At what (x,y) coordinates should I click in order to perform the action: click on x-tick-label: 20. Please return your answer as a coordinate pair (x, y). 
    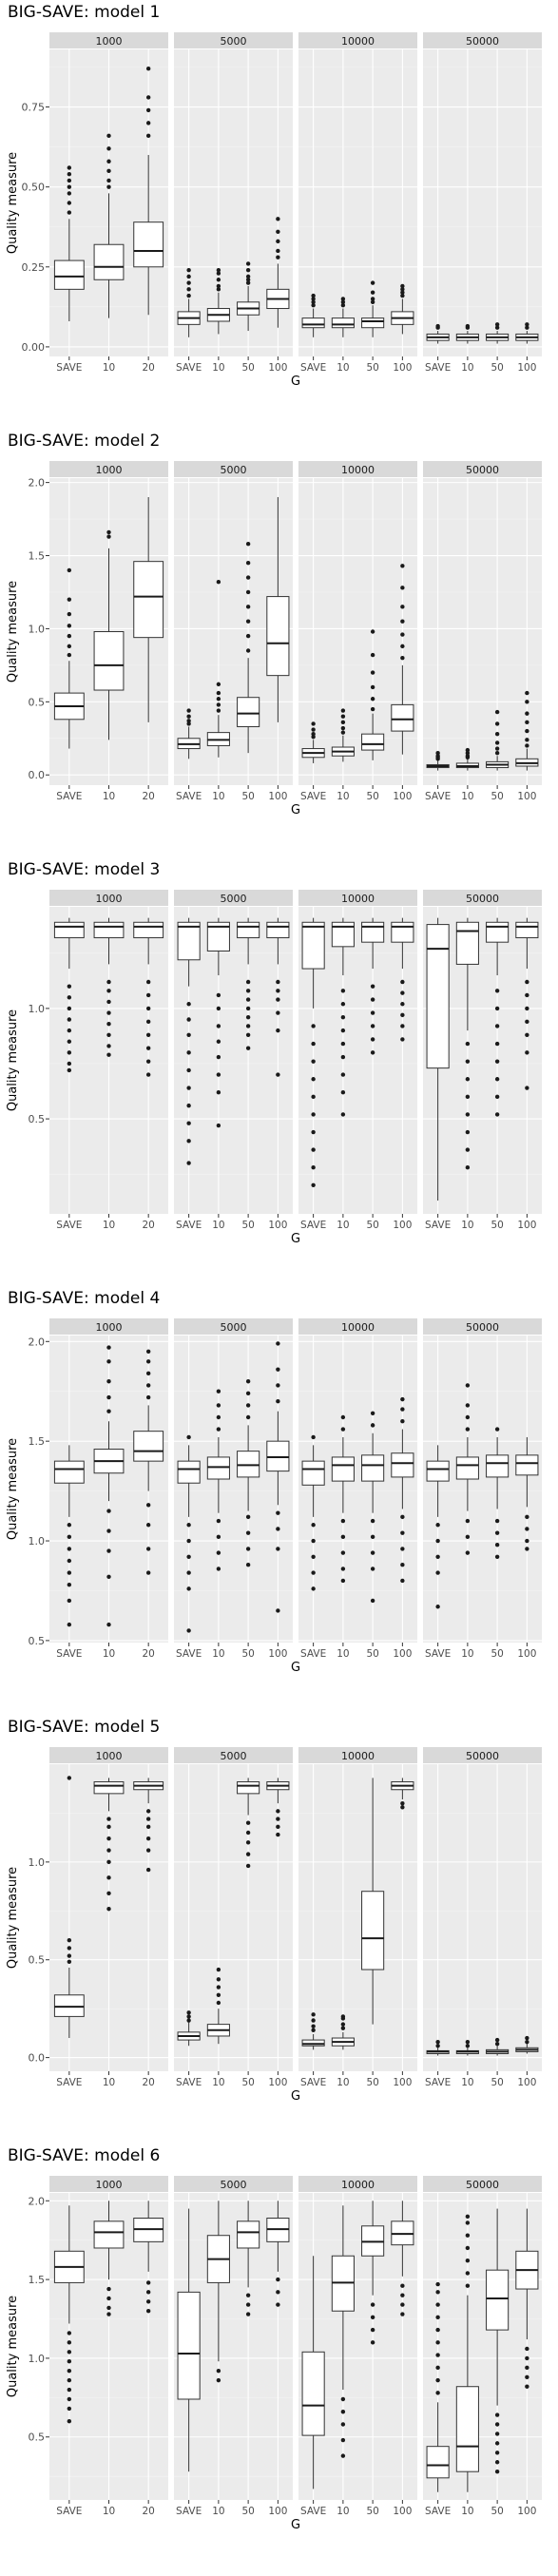
    Looking at the image, I should click on (148, 1654).